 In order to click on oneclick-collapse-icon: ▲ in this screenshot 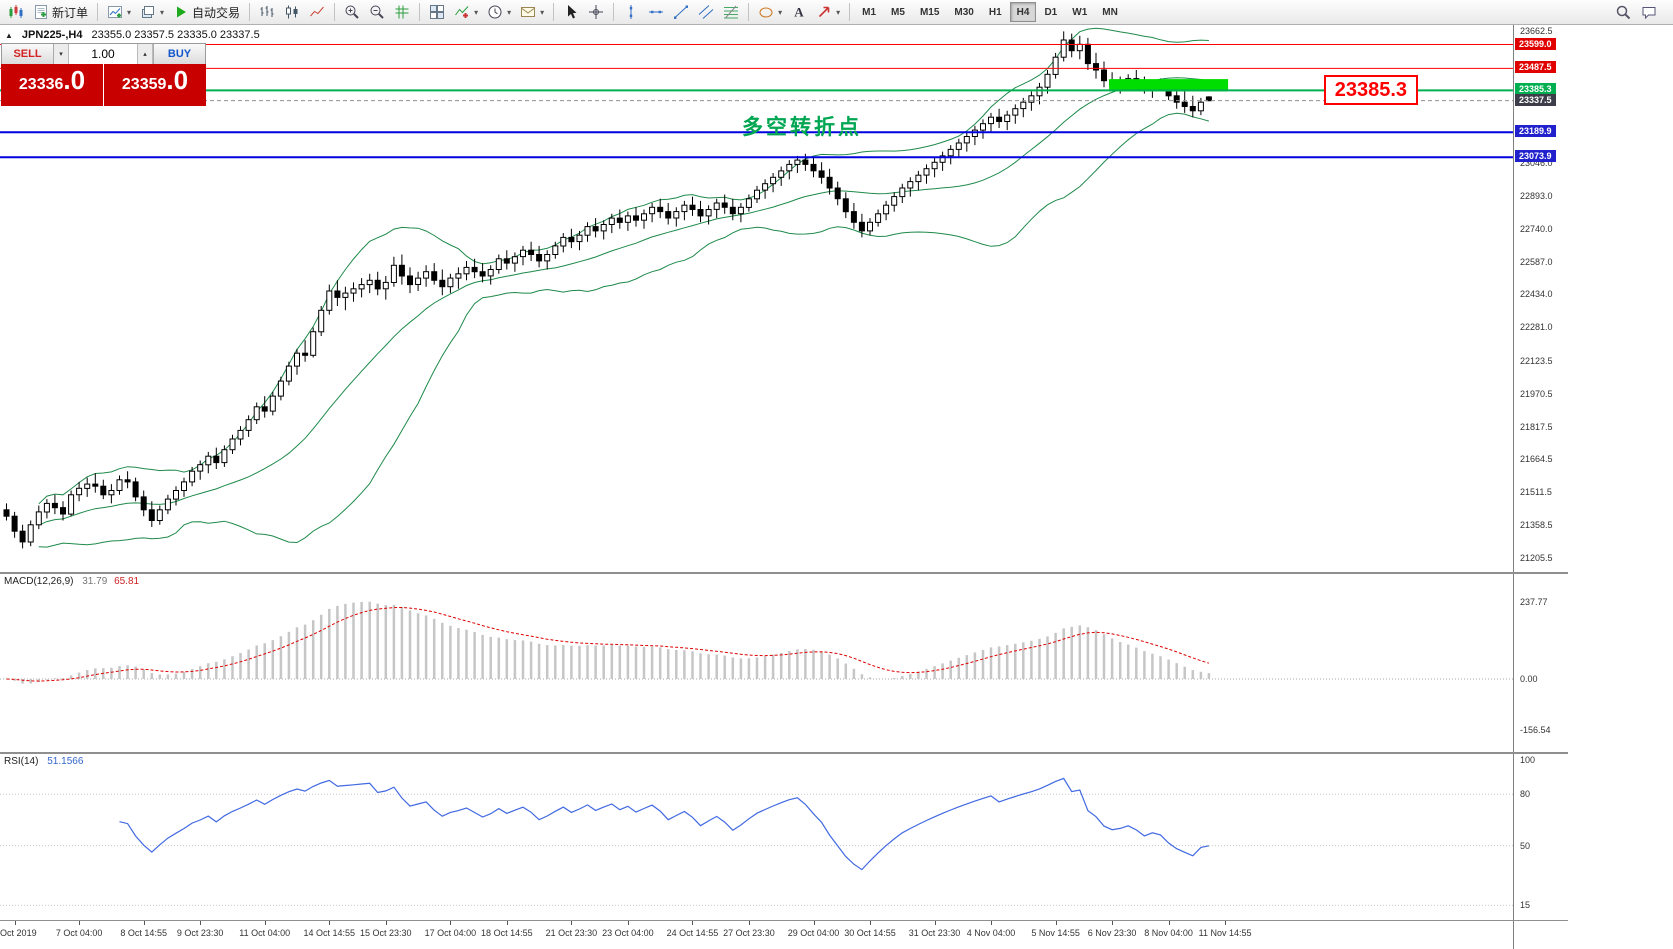, I will do `click(9, 35)`.